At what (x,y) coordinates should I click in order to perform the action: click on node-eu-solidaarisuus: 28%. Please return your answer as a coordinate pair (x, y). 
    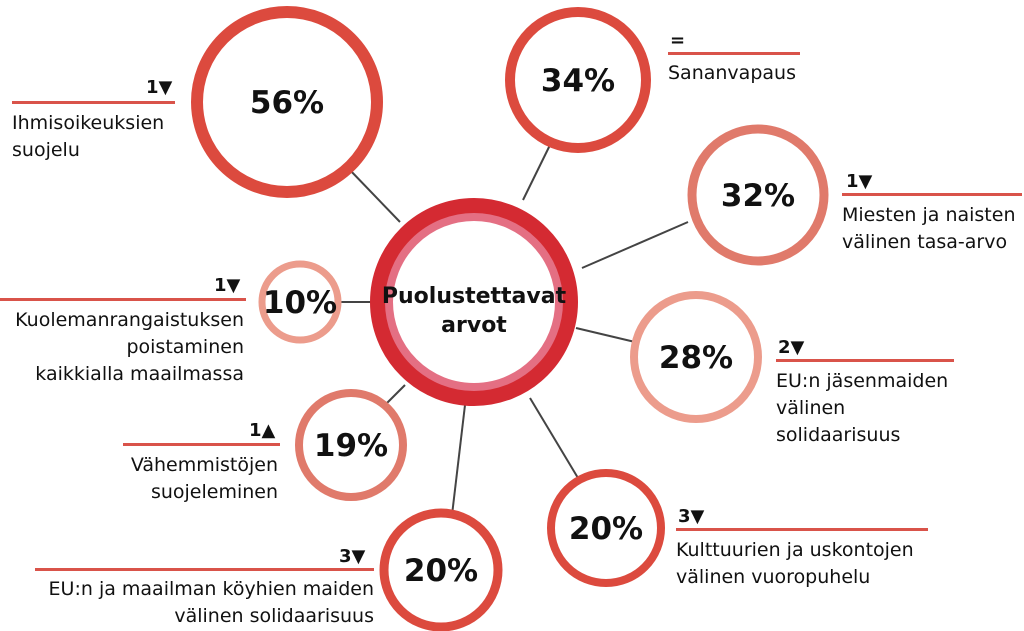
    Looking at the image, I should click on (696, 357).